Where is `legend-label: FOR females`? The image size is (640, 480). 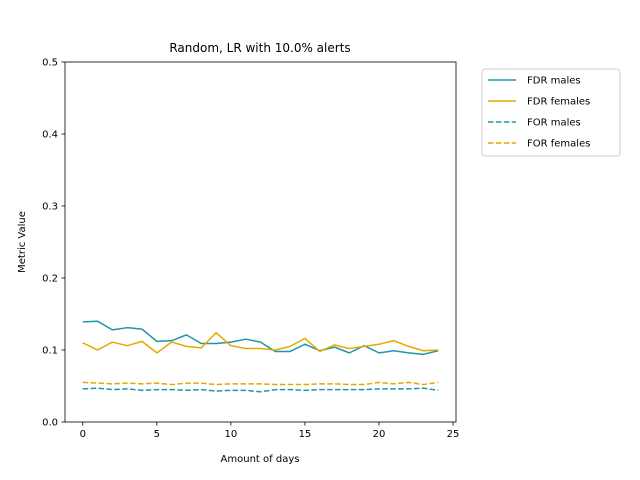
legend-label: FOR females is located at coordinates (558, 144).